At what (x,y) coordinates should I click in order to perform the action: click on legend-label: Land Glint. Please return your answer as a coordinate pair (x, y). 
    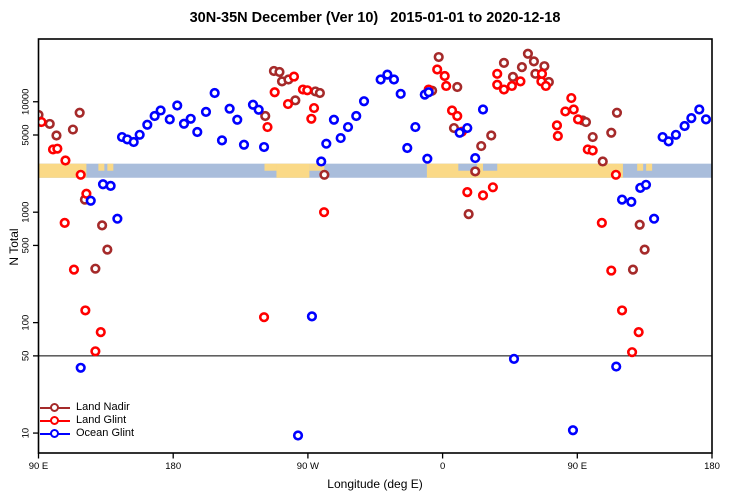
    Looking at the image, I should click on (101, 420).